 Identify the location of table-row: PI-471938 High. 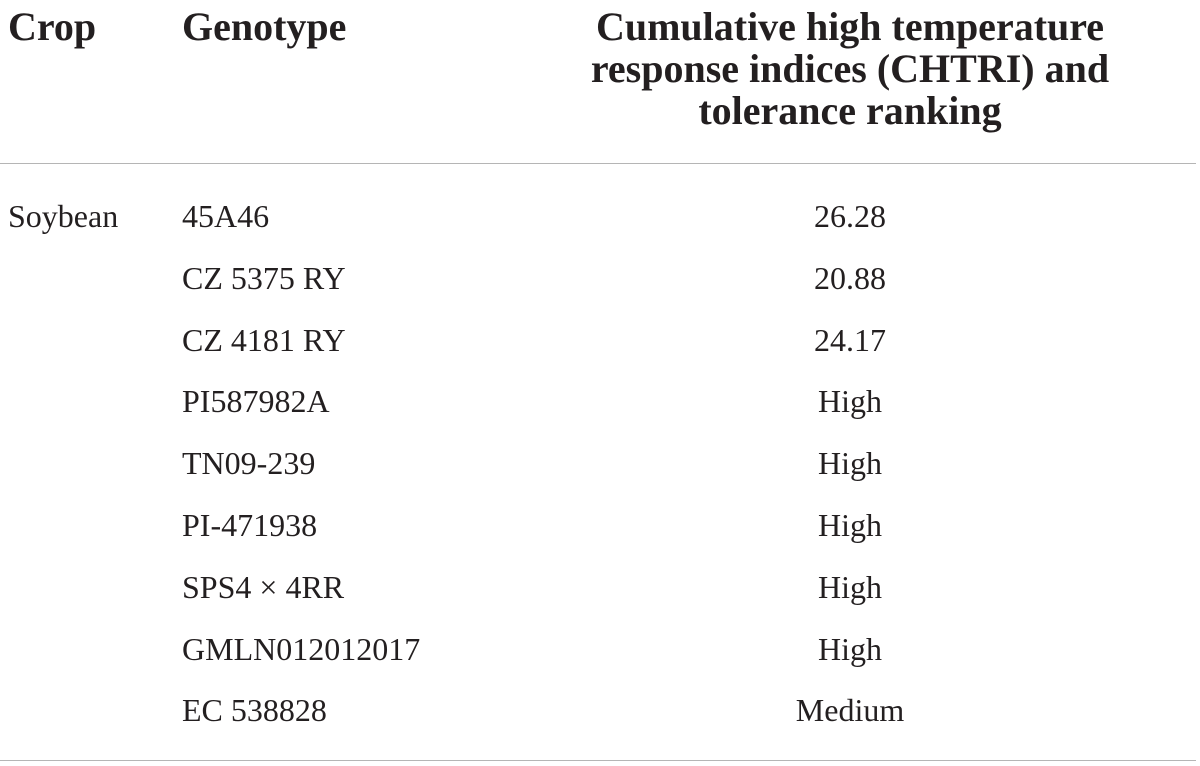
(600, 533).